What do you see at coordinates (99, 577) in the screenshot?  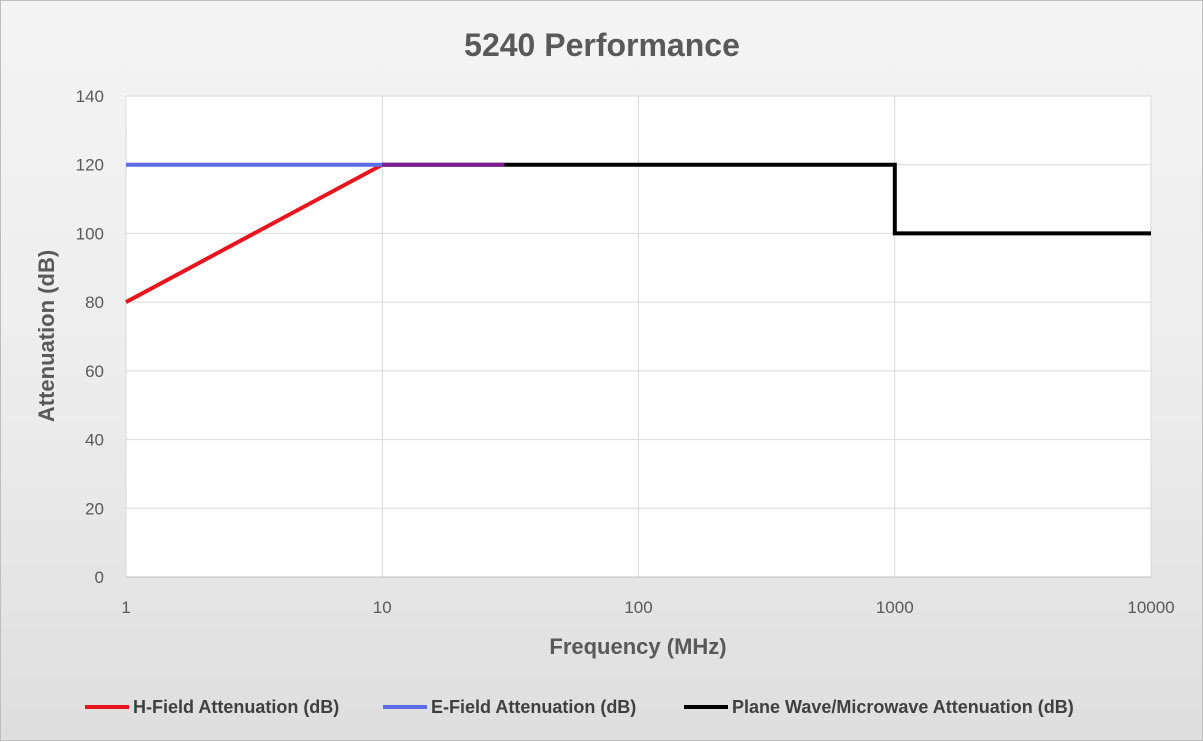 I see `y-tick-label: 0` at bounding box center [99, 577].